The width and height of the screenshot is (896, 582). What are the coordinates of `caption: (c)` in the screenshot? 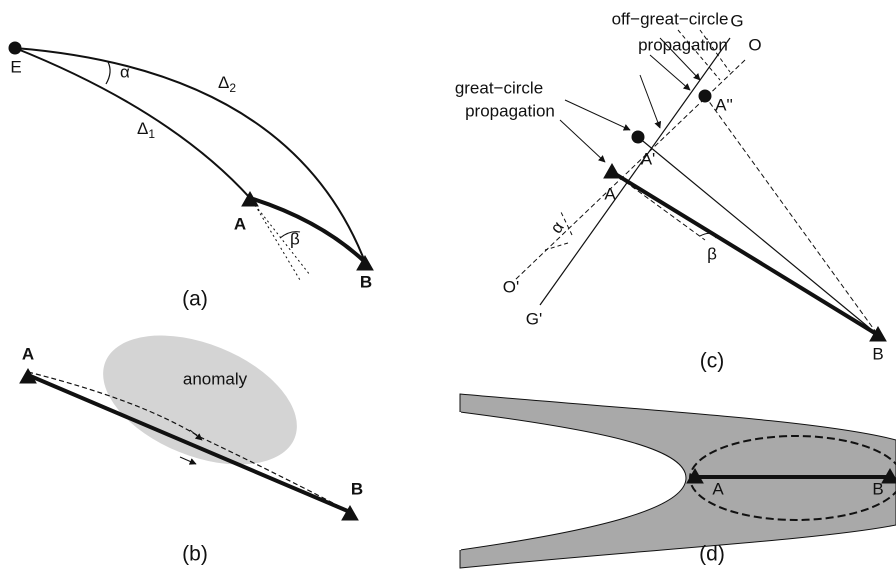 It's located at (712, 361).